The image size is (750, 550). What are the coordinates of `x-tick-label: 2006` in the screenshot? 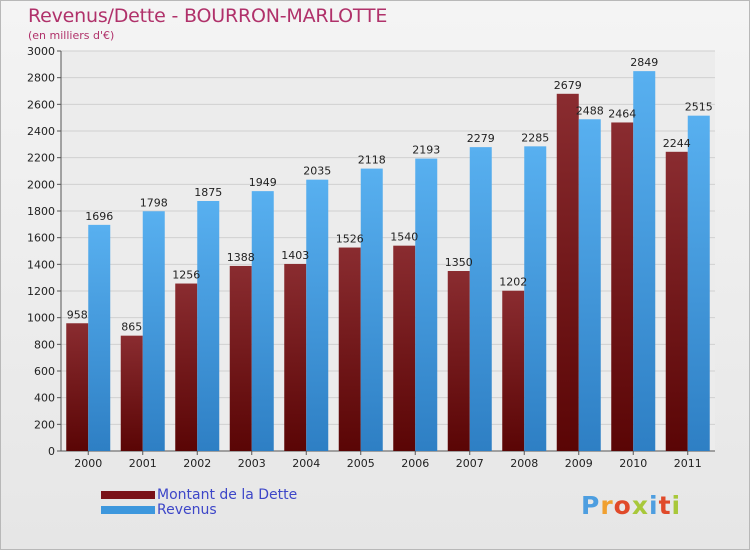 It's located at (415, 463).